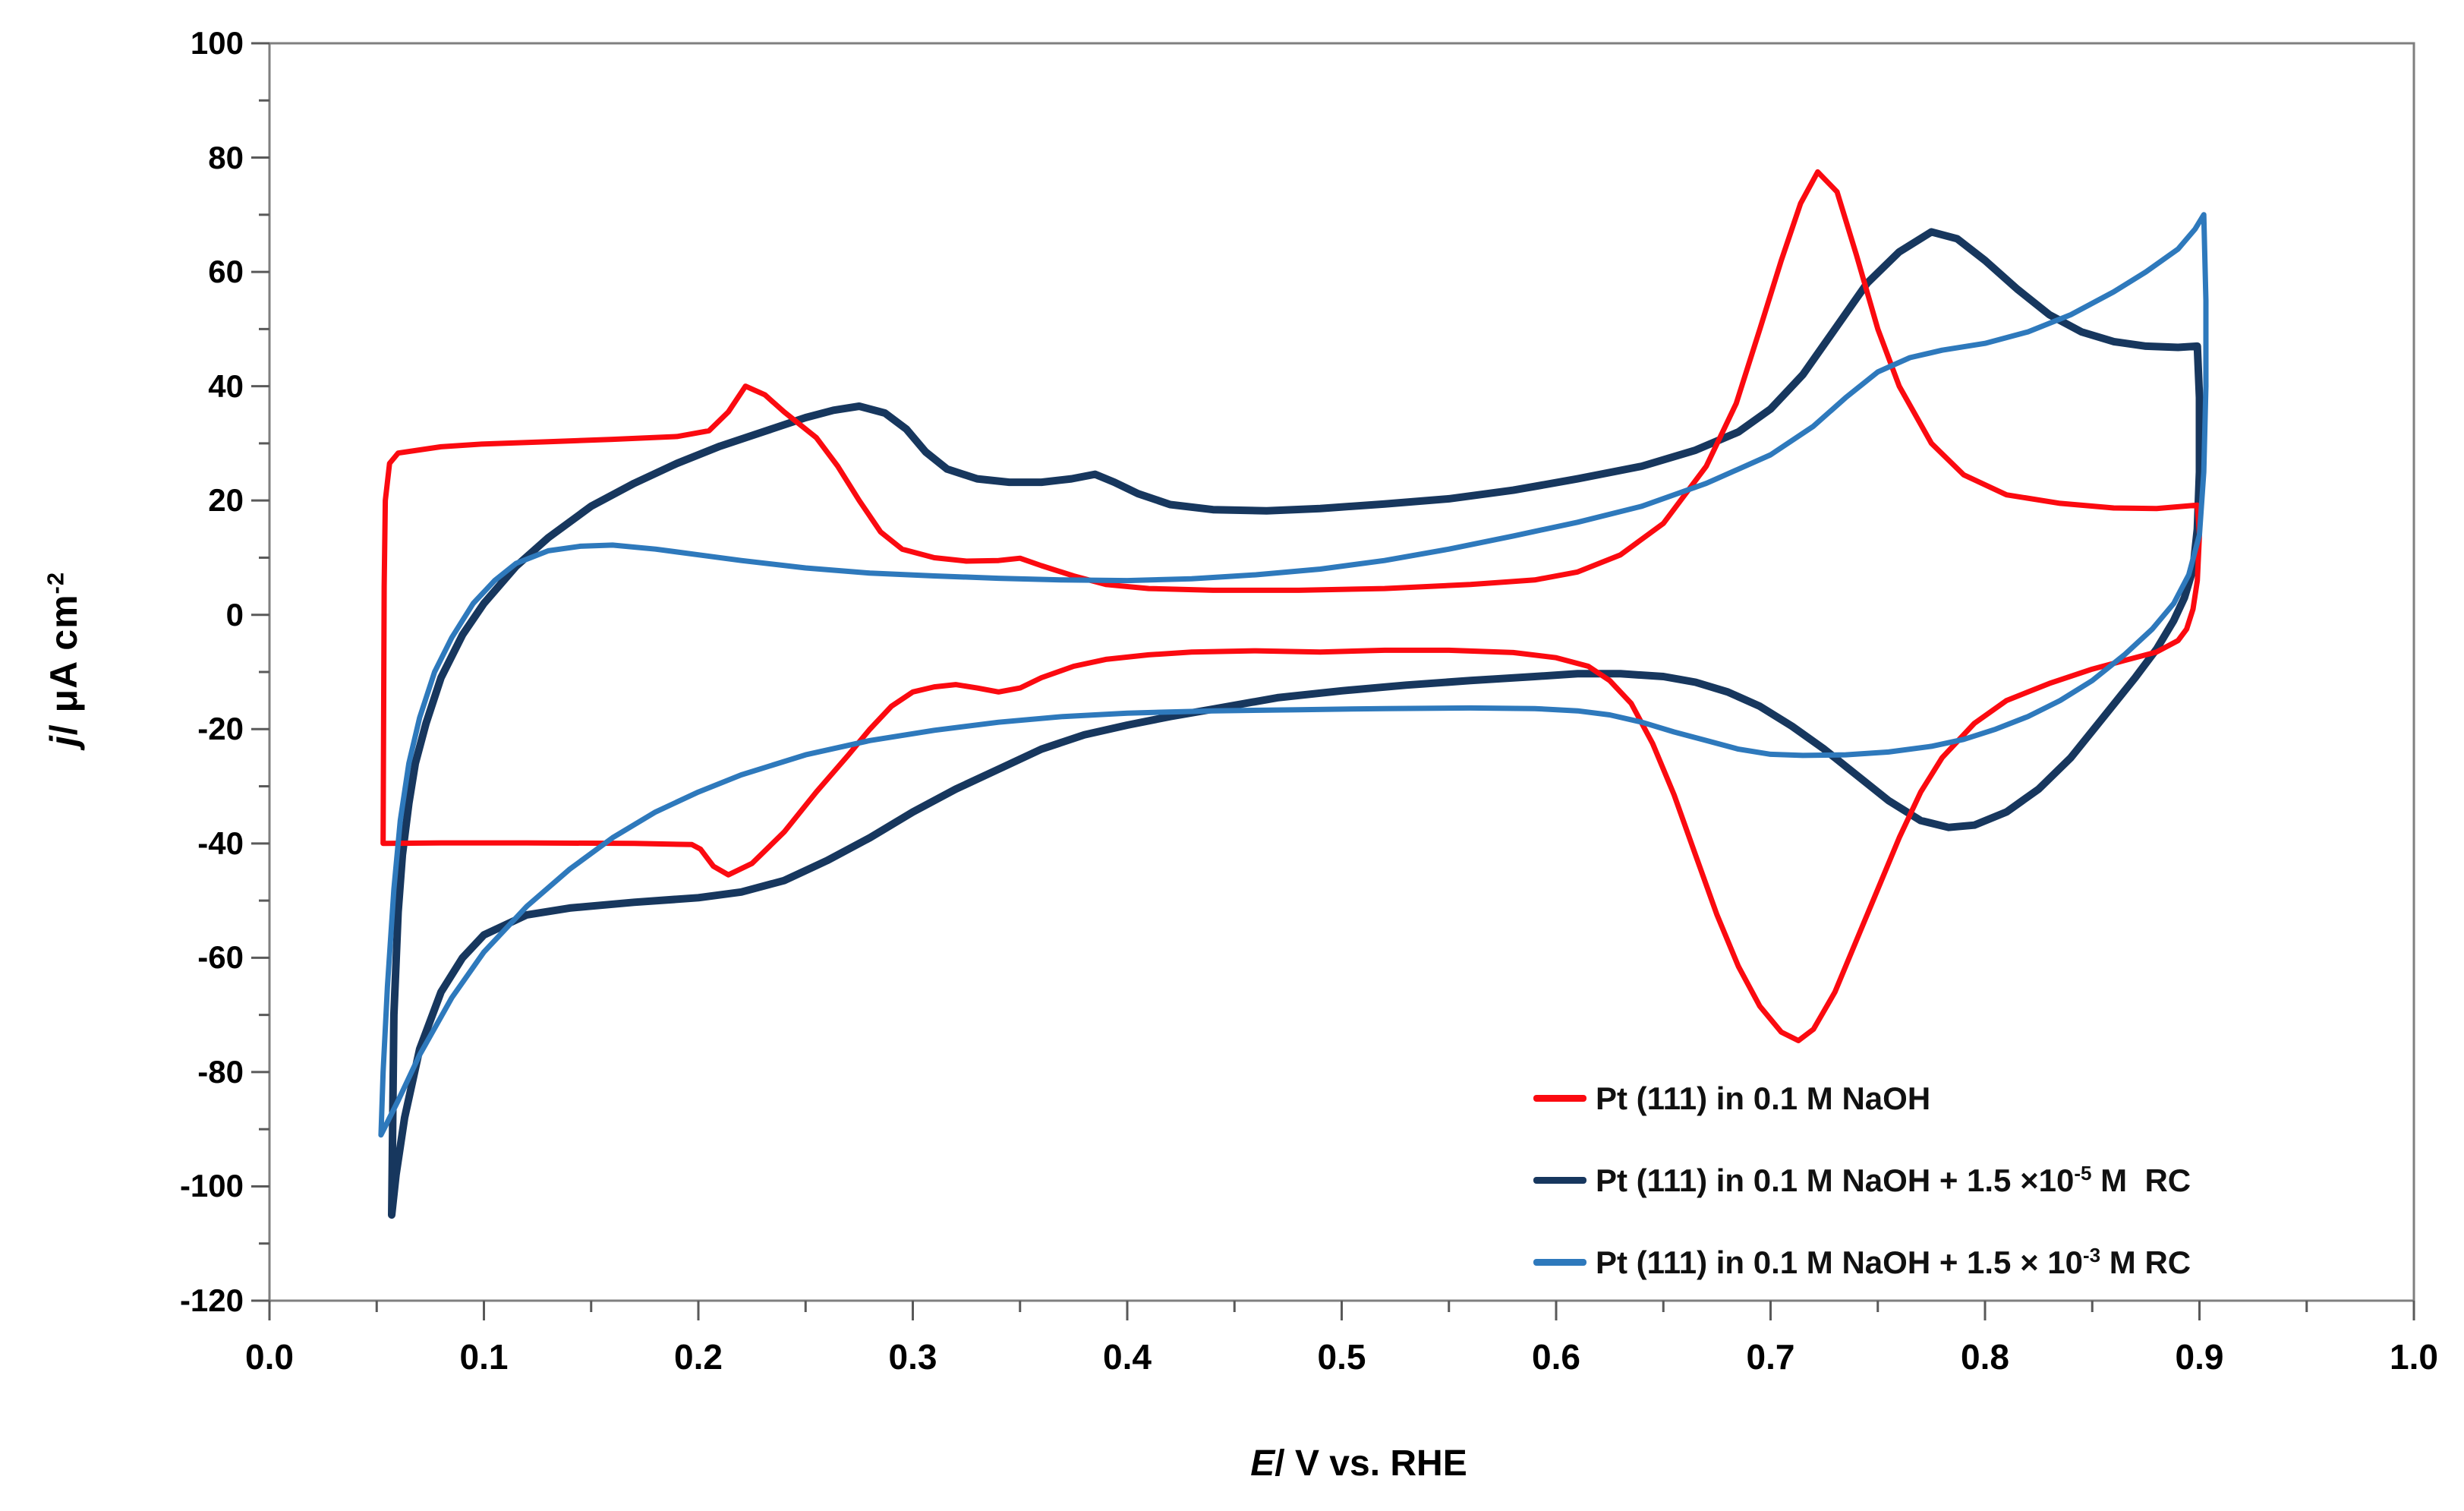 This screenshot has height=1511, width=2464. Describe the element at coordinates (1556, 1357) in the screenshot. I see `x-tick-label: 0.6` at that location.